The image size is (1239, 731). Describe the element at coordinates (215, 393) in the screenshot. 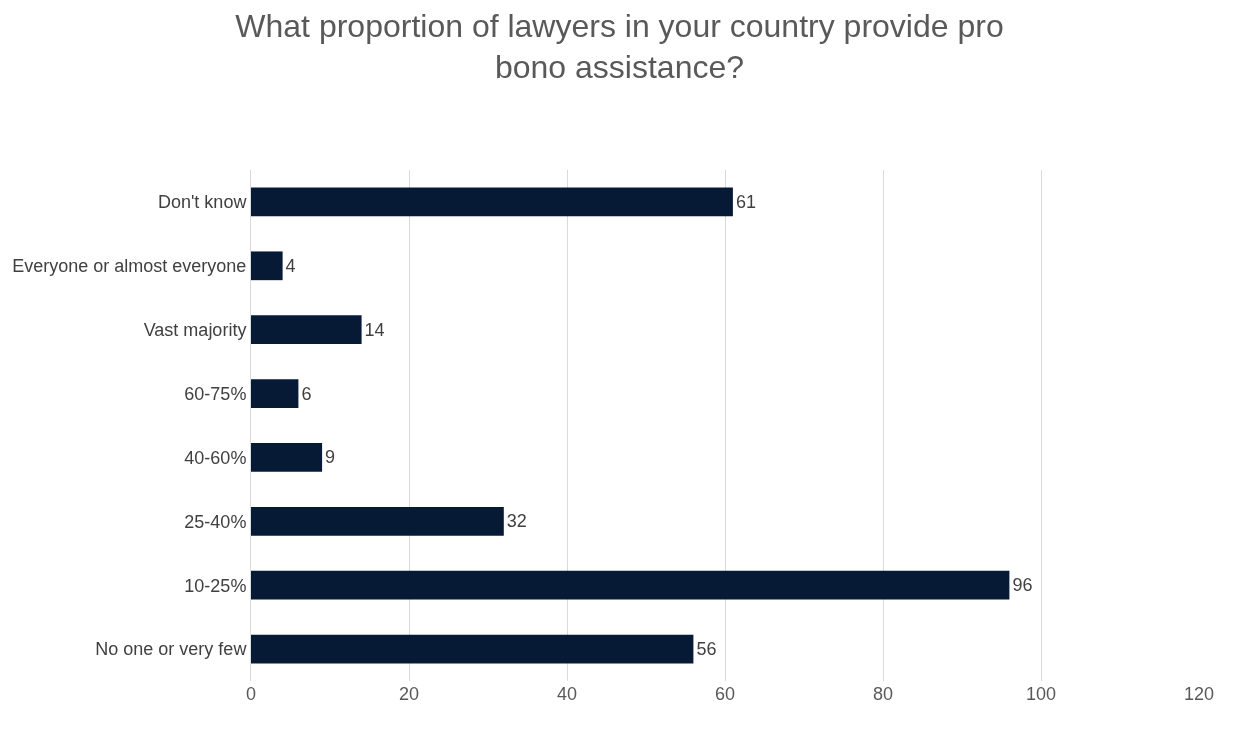

I see `y-tick-label: 60-75%` at that location.